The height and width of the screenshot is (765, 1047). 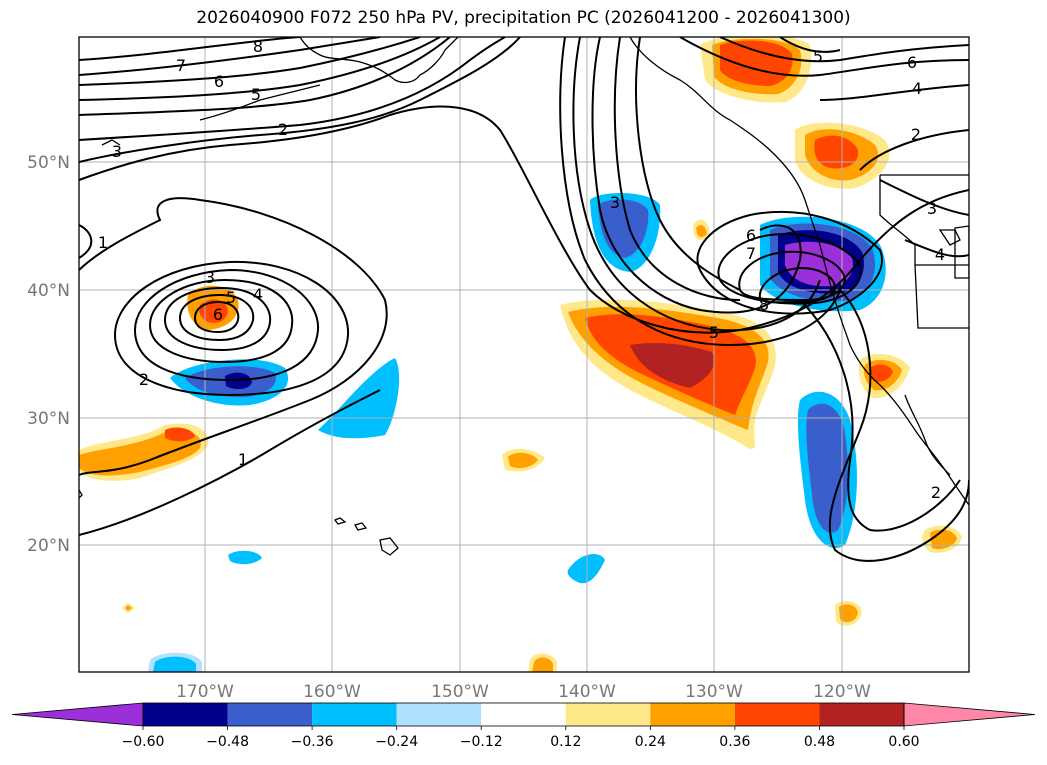 I want to click on colorbar-tick-label: −0.48, so click(x=227, y=742).